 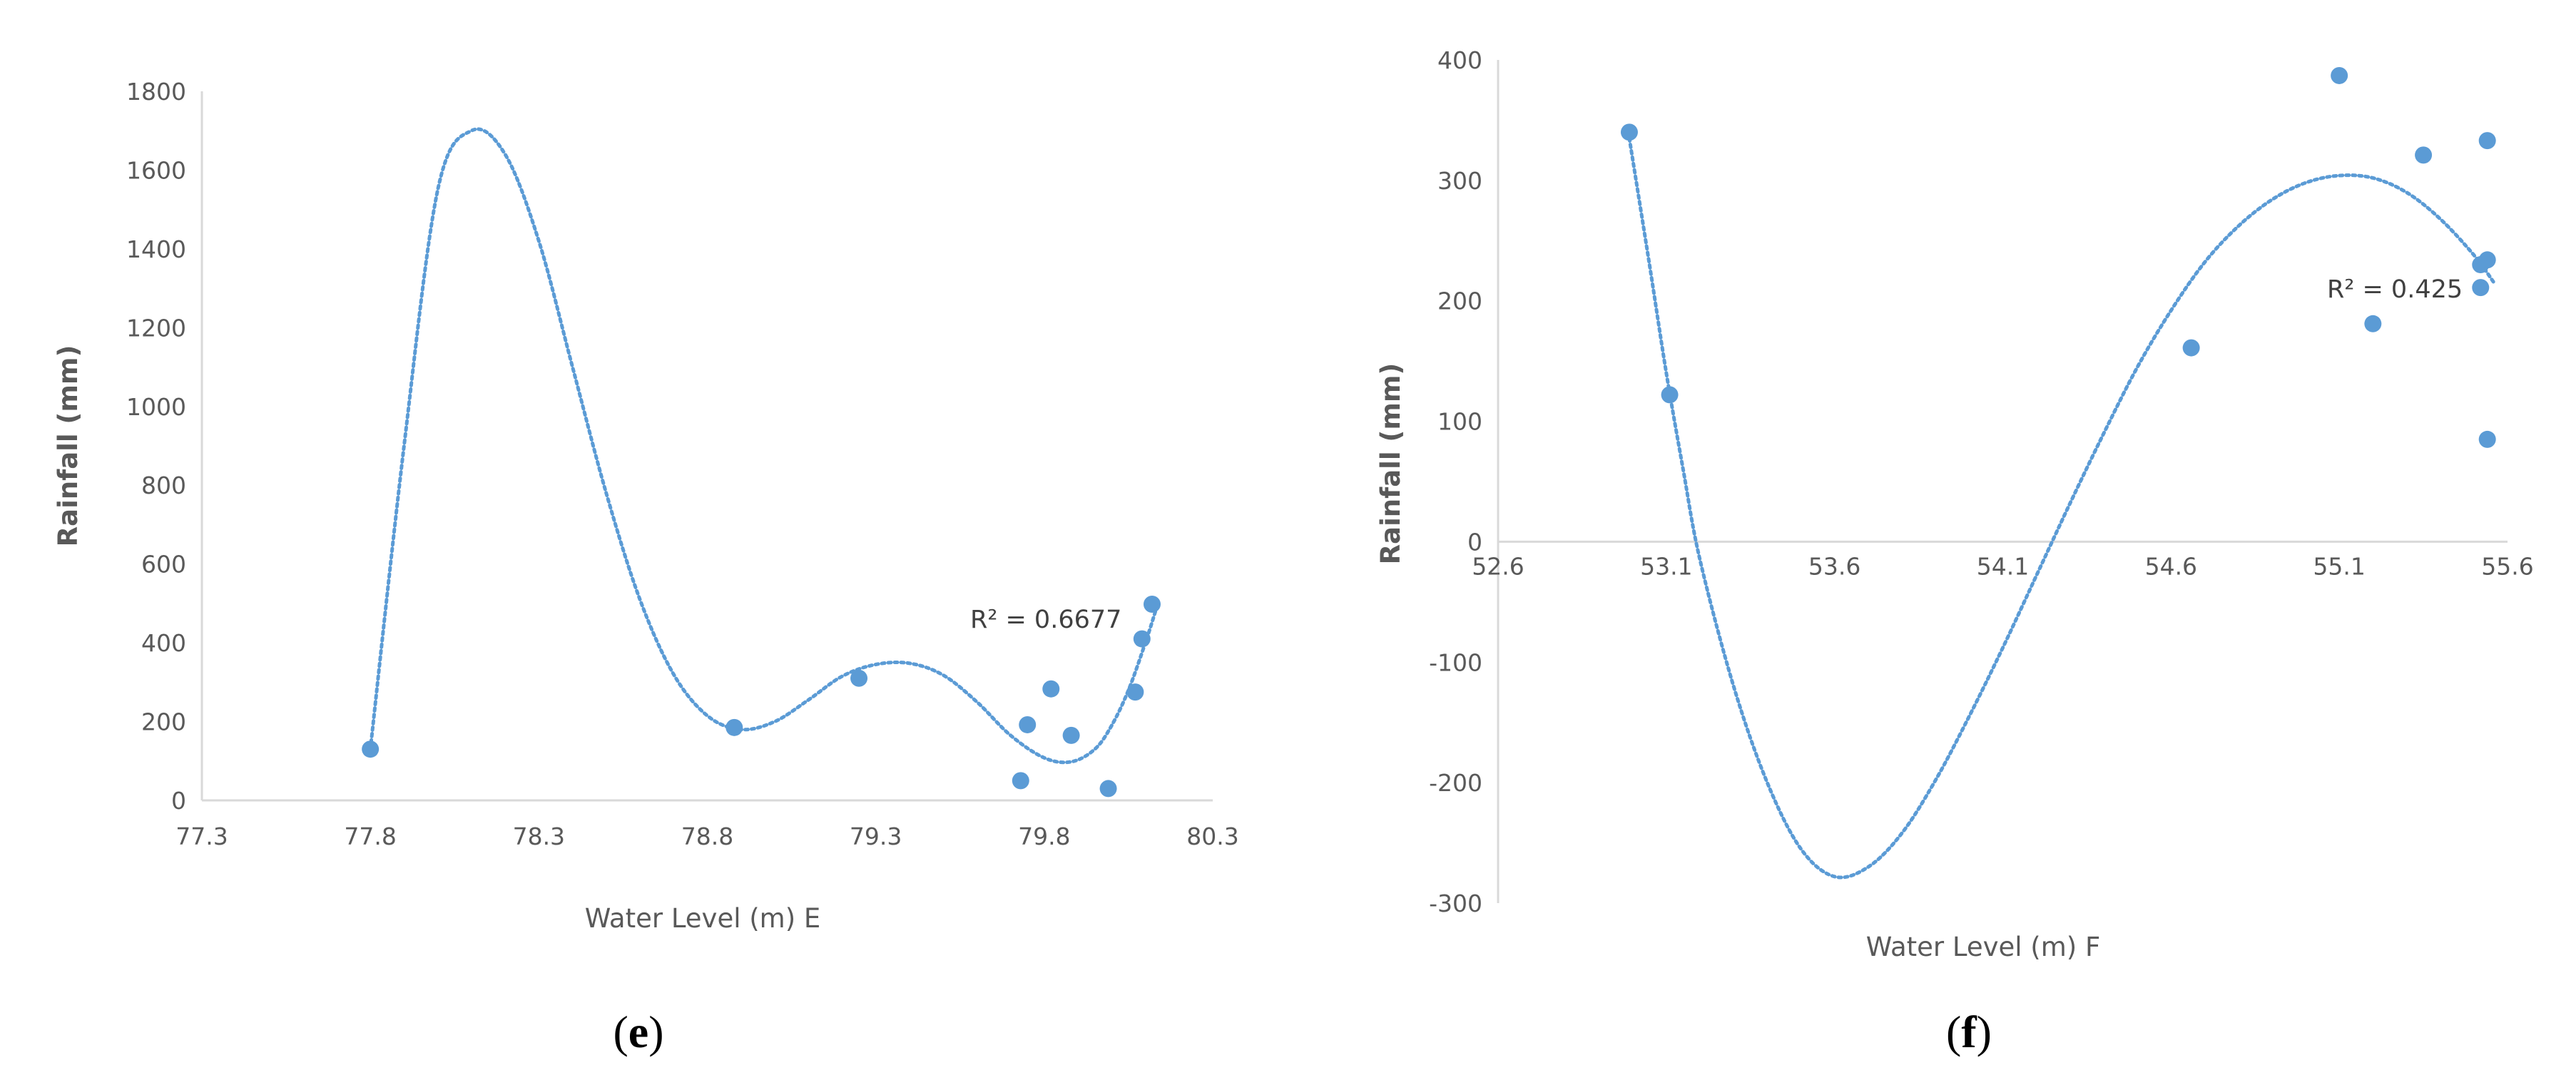 I want to click on f-data-points, so click(x=2058, y=257).